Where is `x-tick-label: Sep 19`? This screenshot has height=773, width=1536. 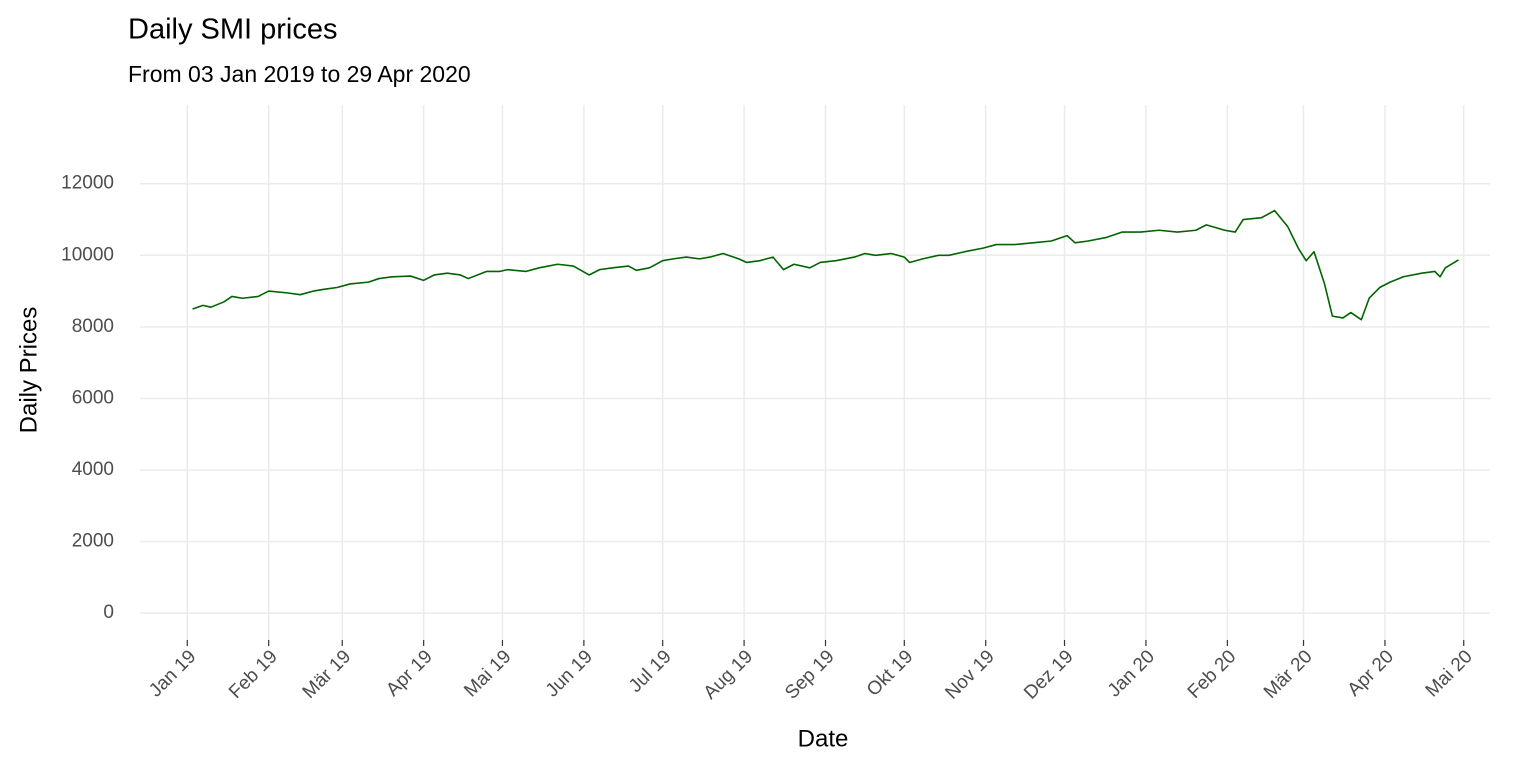
x-tick-label: Sep 19 is located at coordinates (809, 674).